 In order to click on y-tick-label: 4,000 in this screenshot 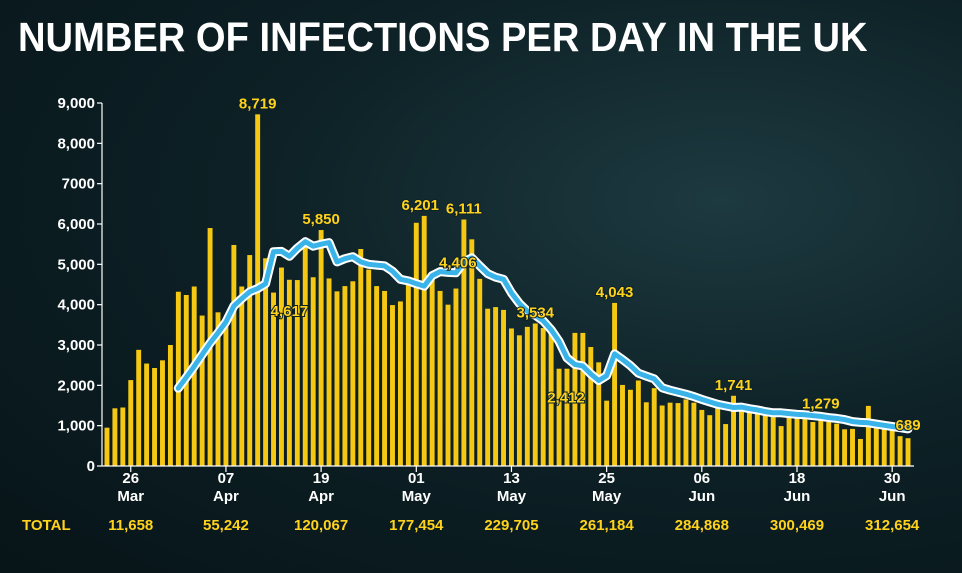, I will do `click(76, 305)`.